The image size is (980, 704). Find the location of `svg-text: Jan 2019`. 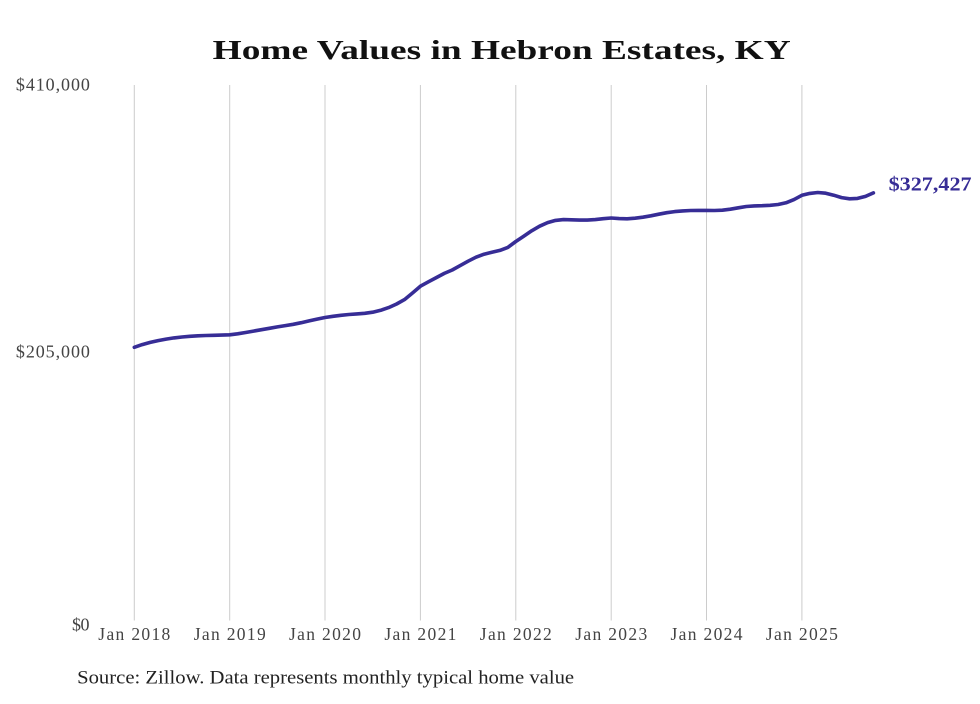

svg-text: Jan 2019 is located at coordinates (230, 634).